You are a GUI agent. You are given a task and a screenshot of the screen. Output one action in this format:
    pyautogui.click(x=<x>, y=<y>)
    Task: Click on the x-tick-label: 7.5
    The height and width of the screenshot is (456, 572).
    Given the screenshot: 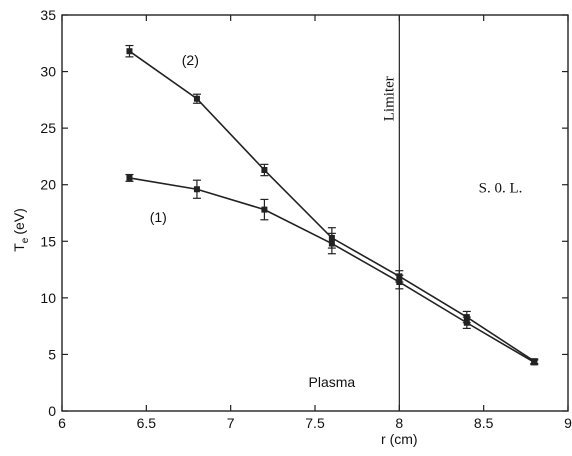 What is the action you would take?
    pyautogui.click(x=315, y=423)
    